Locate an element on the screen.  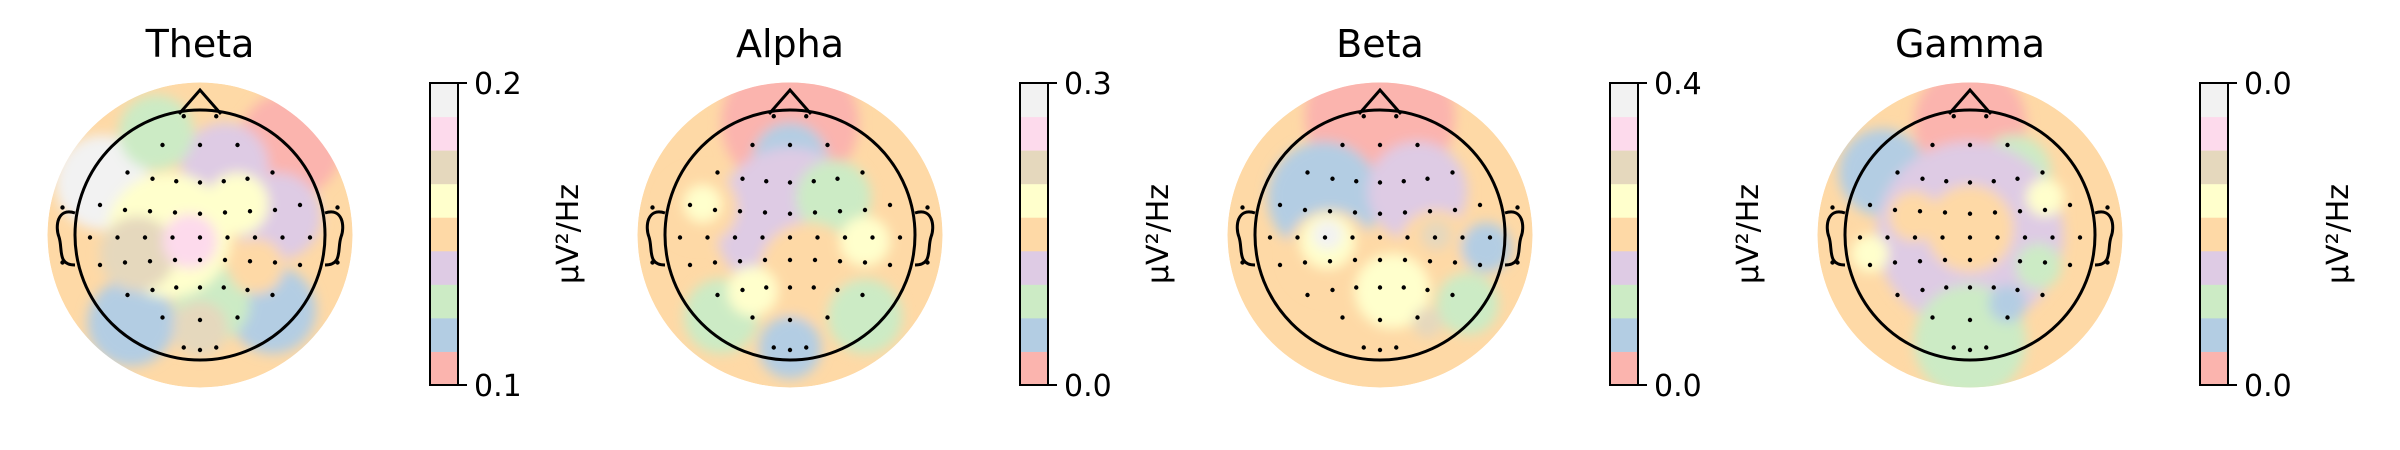
head-outline is located at coordinates (790, 235).